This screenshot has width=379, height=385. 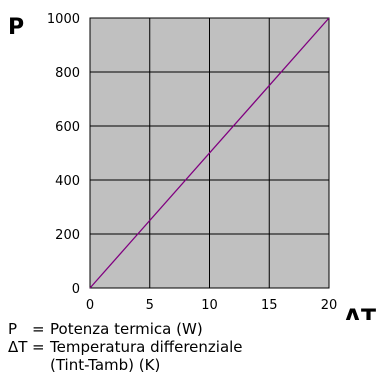 I want to click on y-tick-label: 1000, so click(x=63, y=19).